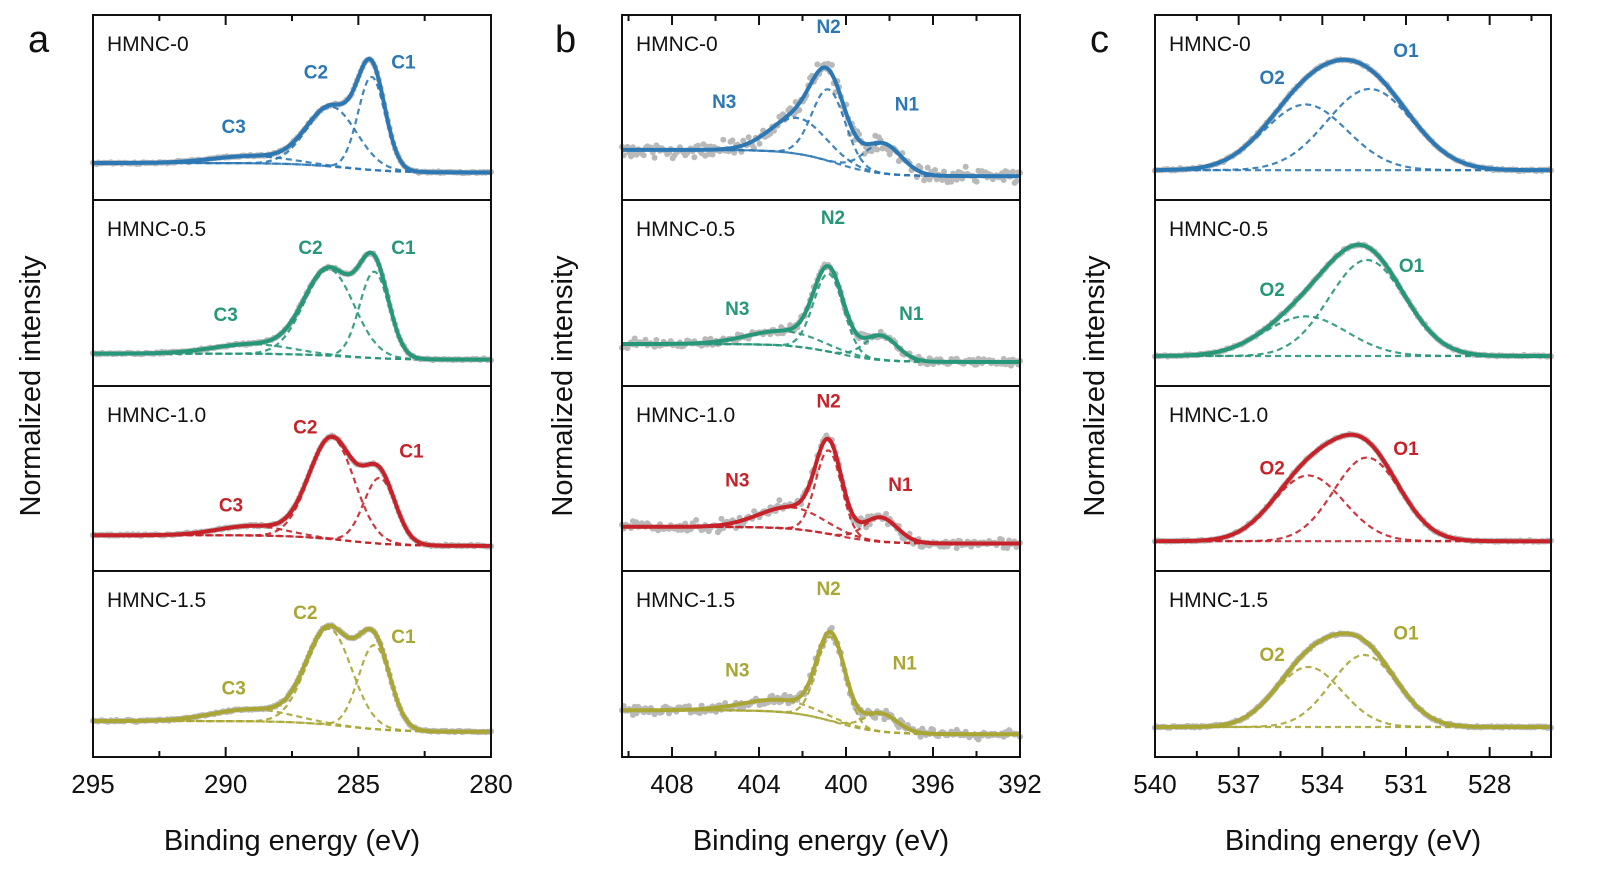  Describe the element at coordinates (565, 40) in the screenshot. I see `panel-letter: b` at that location.